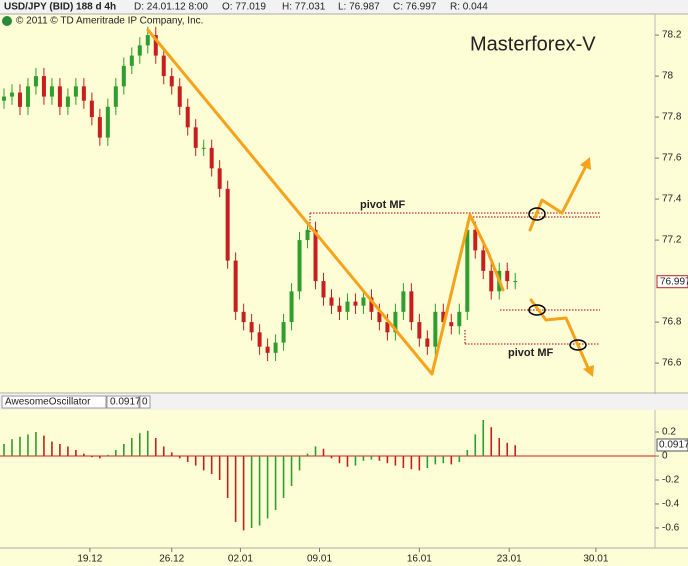 The image size is (688, 566). Describe the element at coordinates (48, 402) in the screenshot. I see `indicator-title: AwesomeOscillator` at that location.